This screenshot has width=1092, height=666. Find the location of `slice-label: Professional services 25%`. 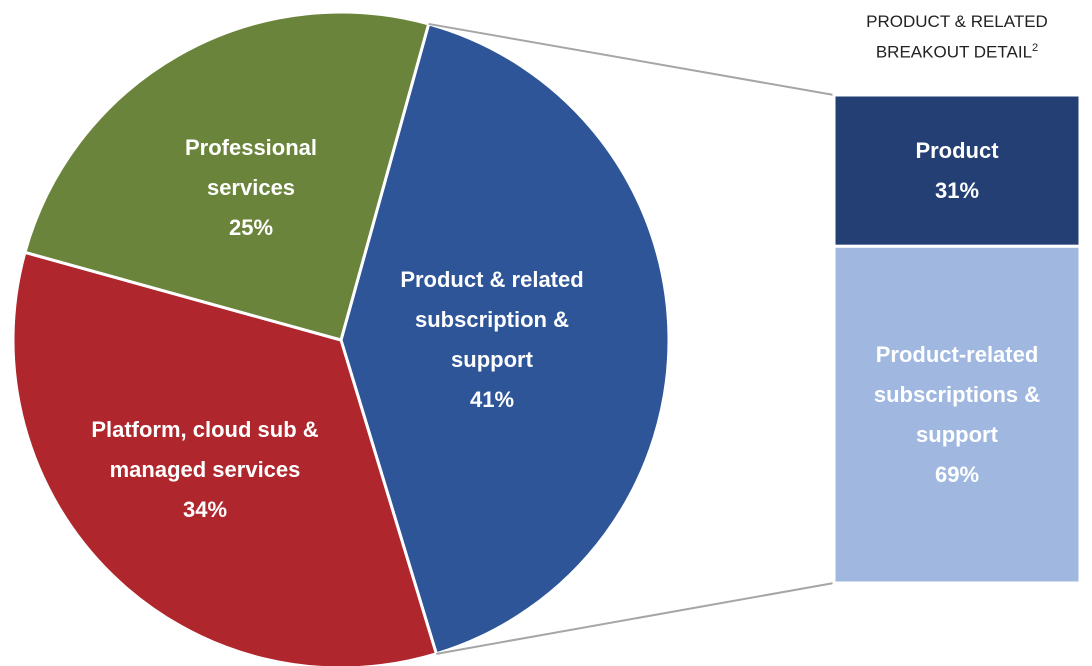

slice-label: Professional services 25% is located at coordinates (251, 188).